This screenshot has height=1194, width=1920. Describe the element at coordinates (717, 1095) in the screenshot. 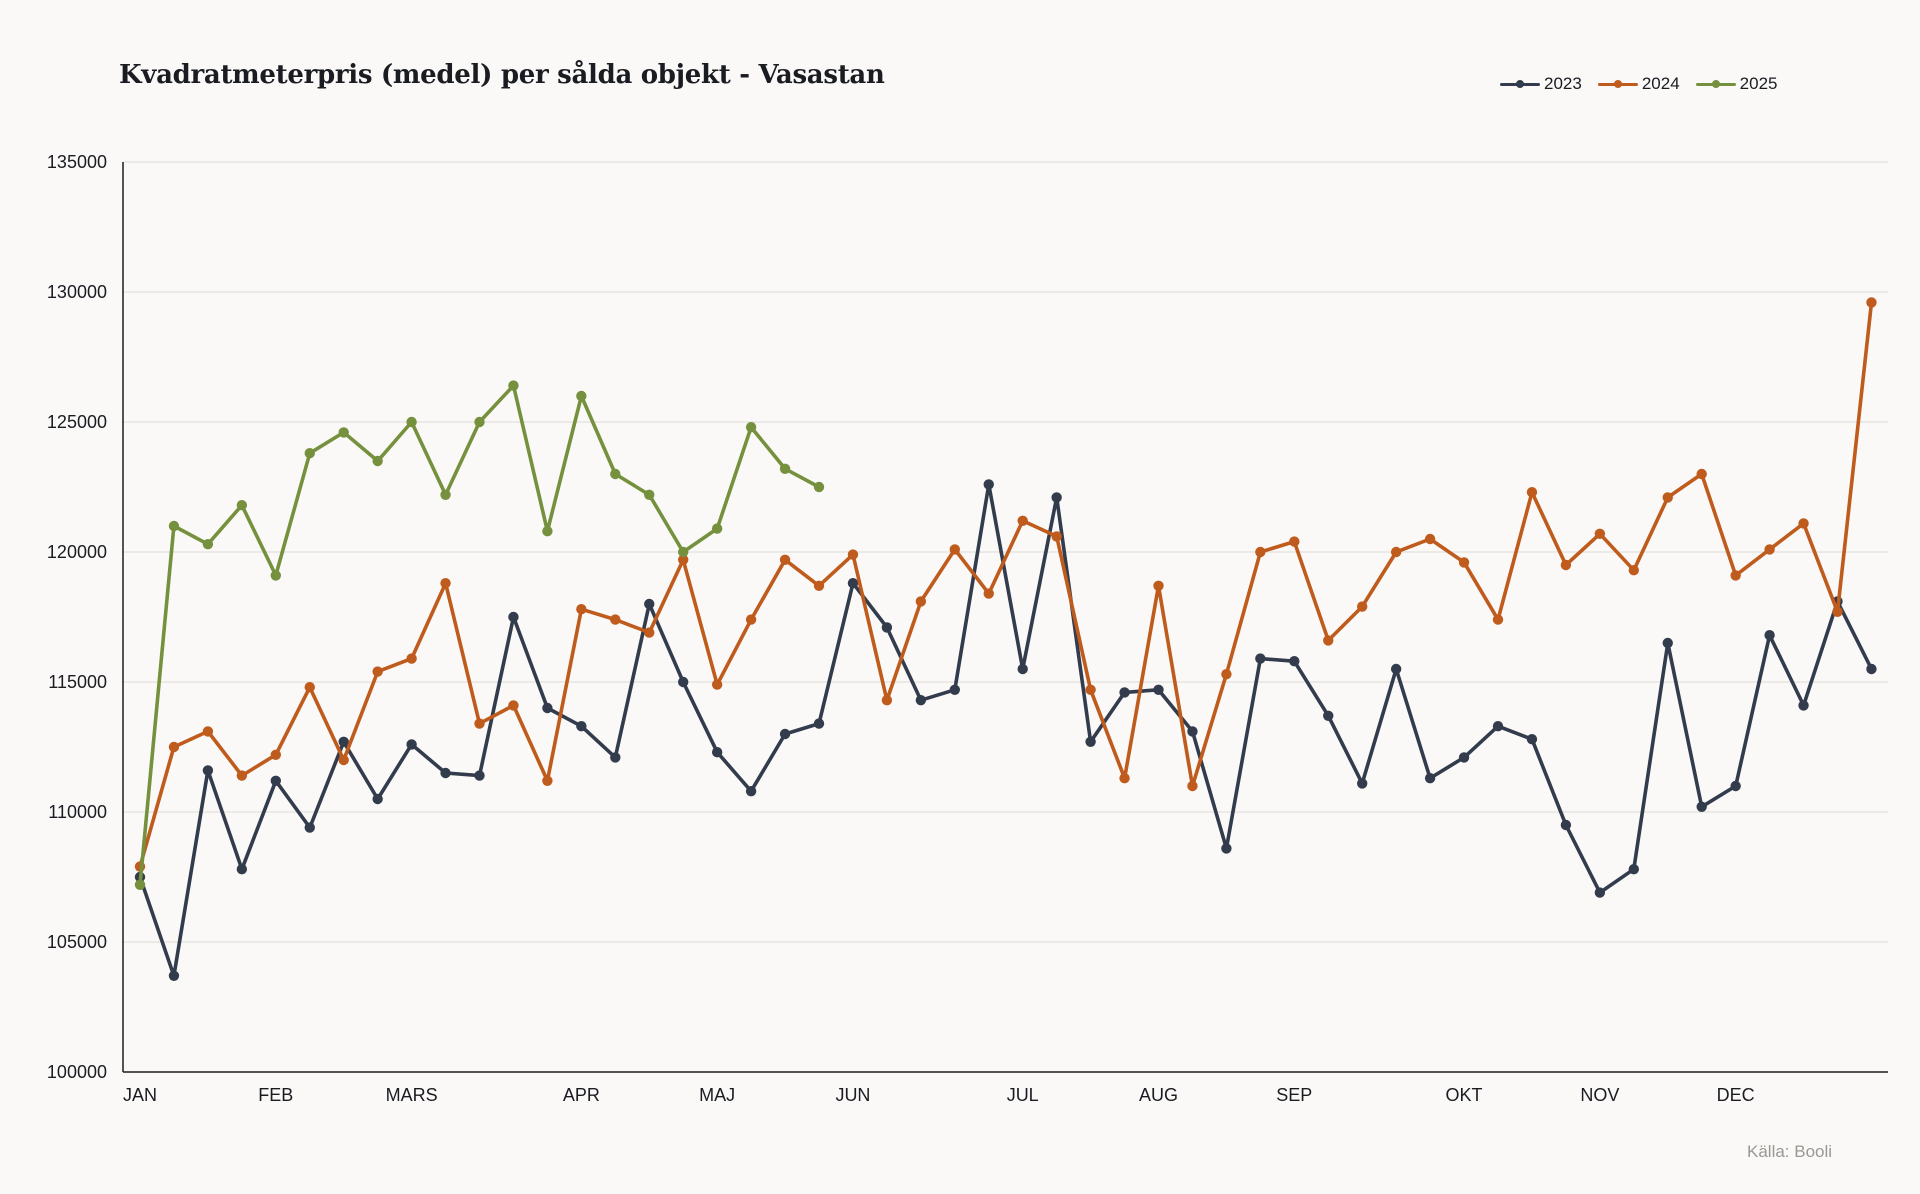

I see `x-tick-label: MAJ` at that location.